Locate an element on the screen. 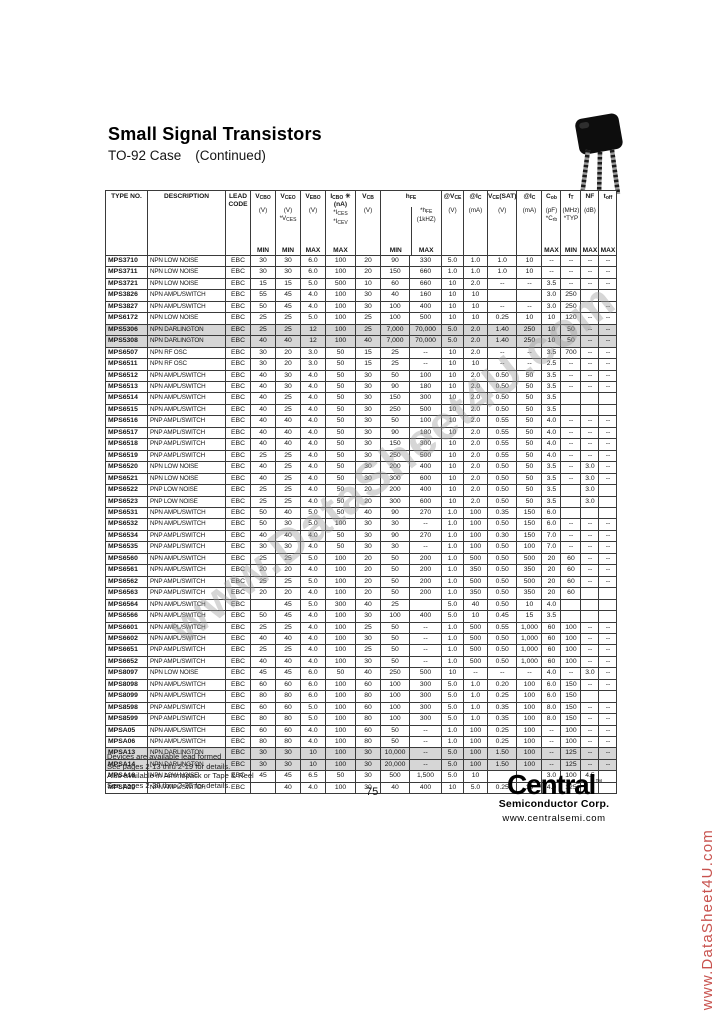  spec-cell: 3.5 is located at coordinates (551, 387).